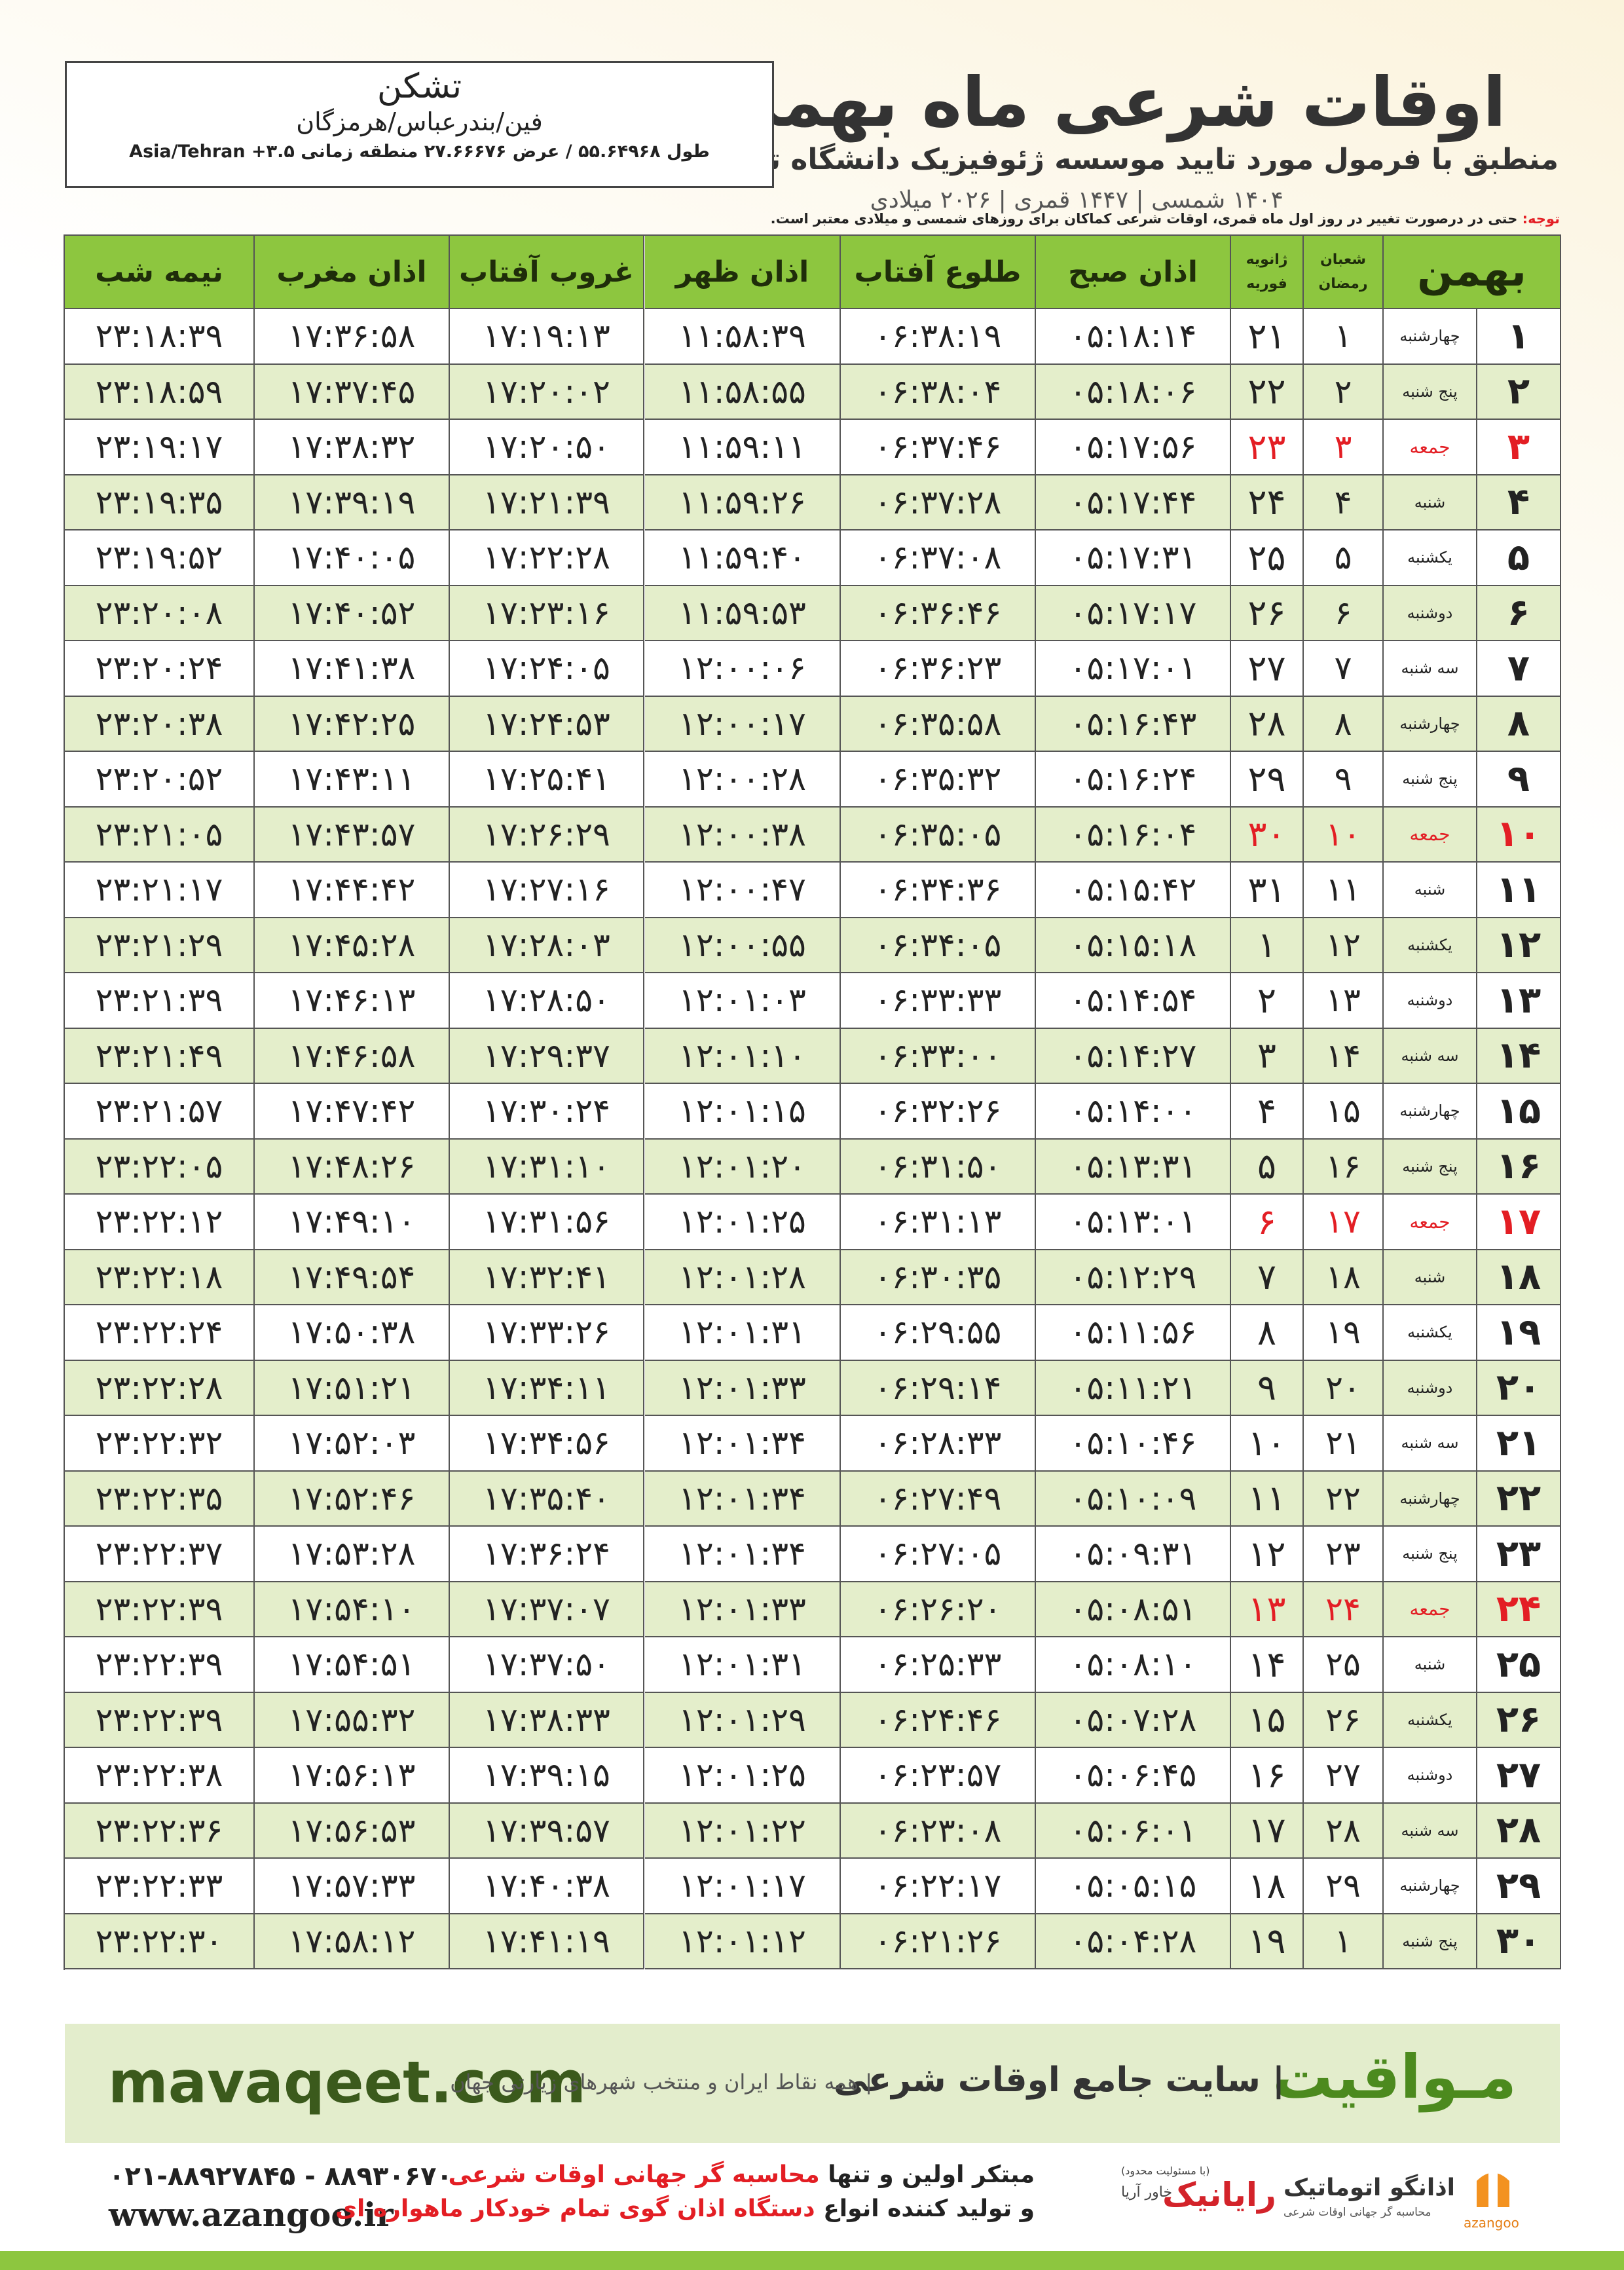 This screenshot has height=2270, width=1624. I want to click on time: ۰۵:۱۸:۰۶, so click(1133, 392).